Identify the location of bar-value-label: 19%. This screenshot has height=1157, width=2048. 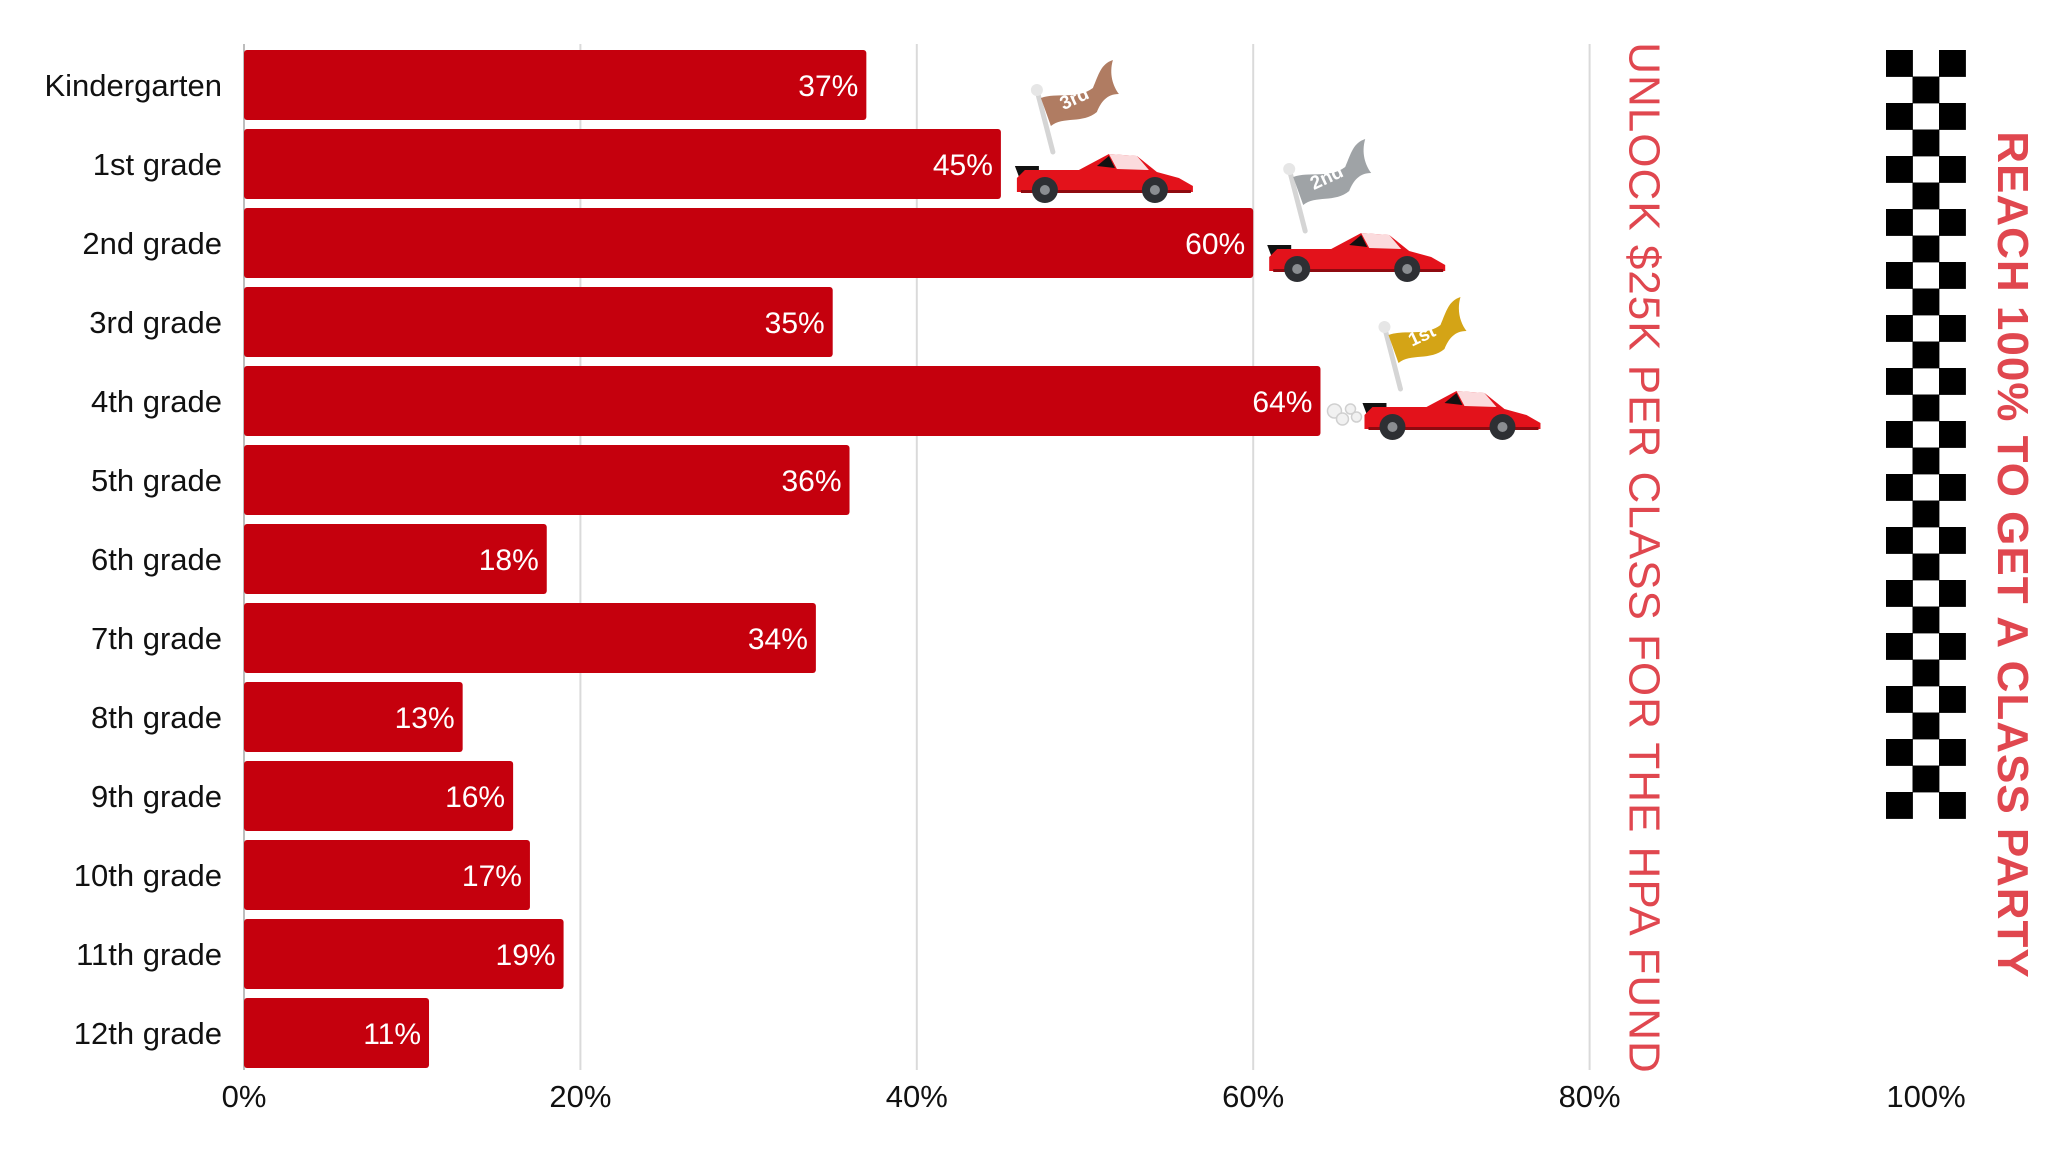
(526, 955).